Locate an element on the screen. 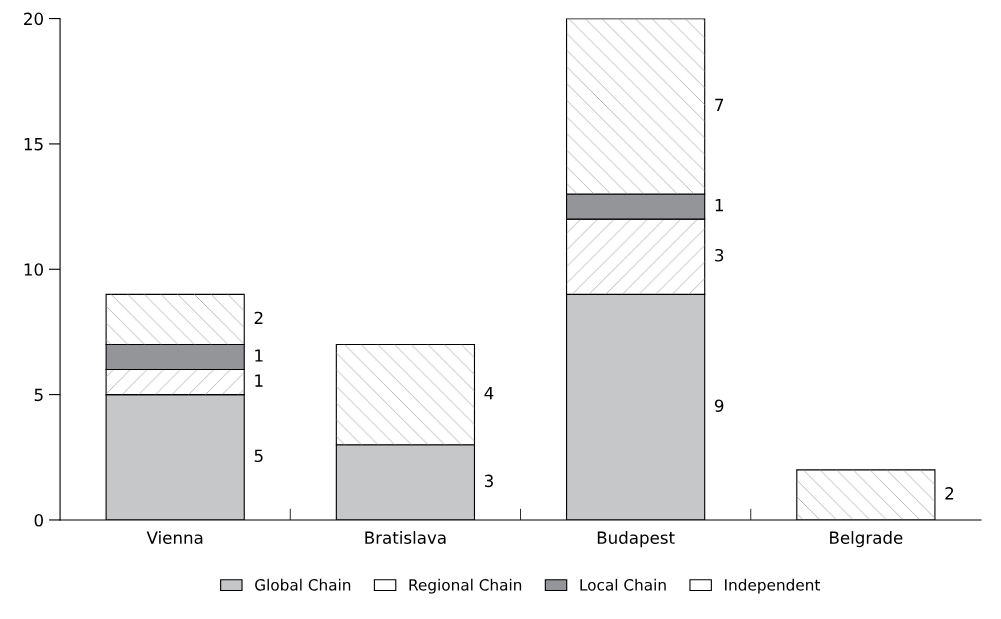 The width and height of the screenshot is (1001, 619). legend-label: Local Chain is located at coordinates (623, 584).